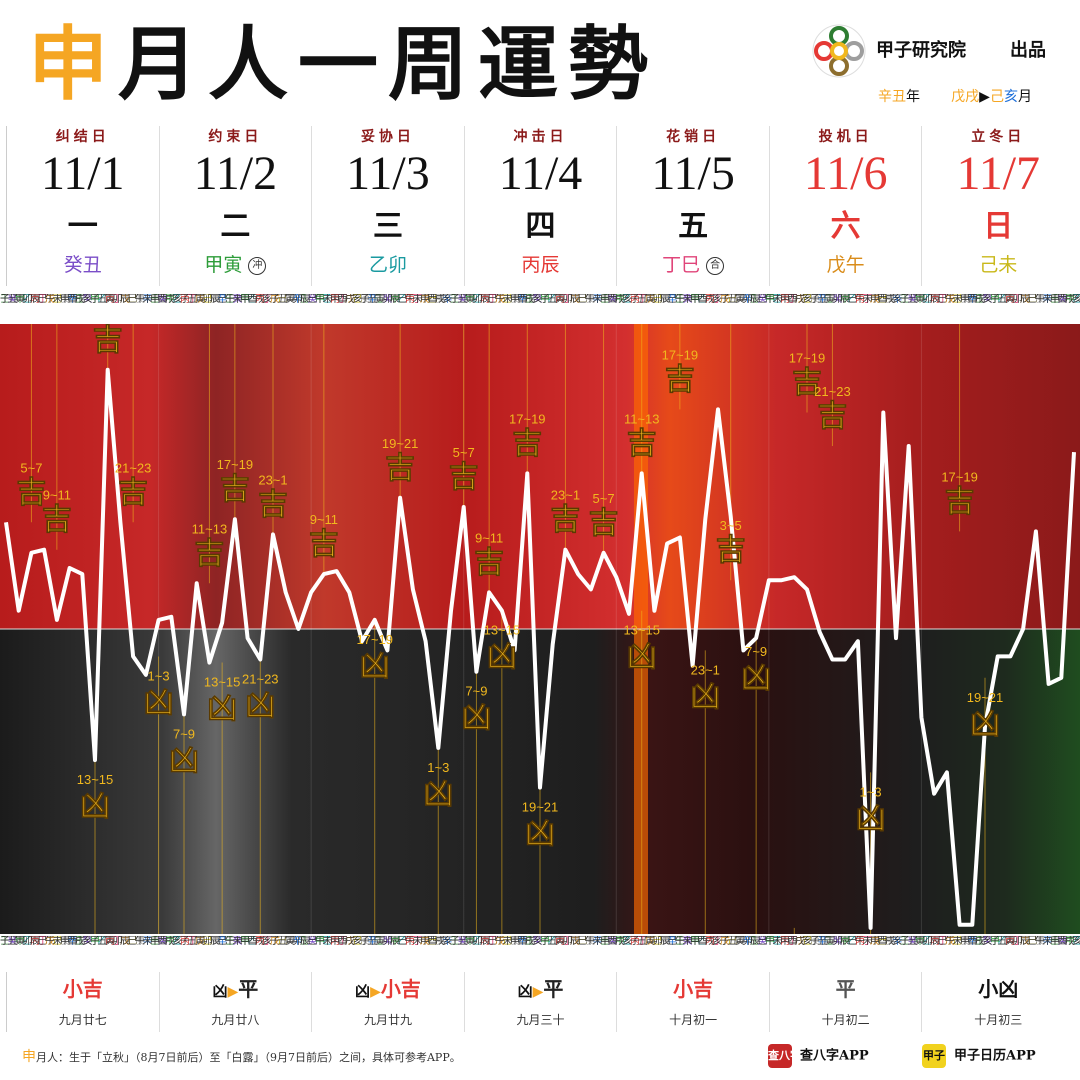 Image resolution: width=1080 pixels, height=1080 pixels. Describe the element at coordinates (387, 265) in the screenshot. I see `day-ganzhi: 乙卯` at that location.